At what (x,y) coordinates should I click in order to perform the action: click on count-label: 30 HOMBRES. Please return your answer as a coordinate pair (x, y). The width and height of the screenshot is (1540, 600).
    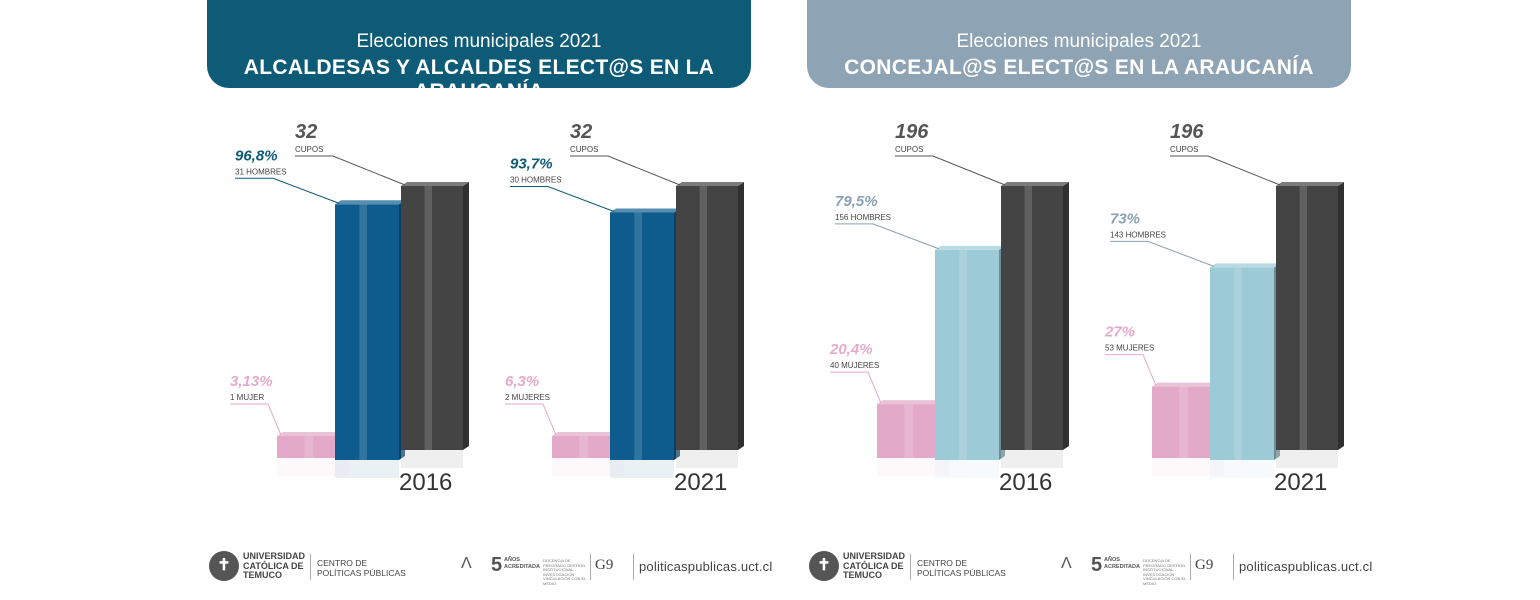
    Looking at the image, I should click on (536, 180).